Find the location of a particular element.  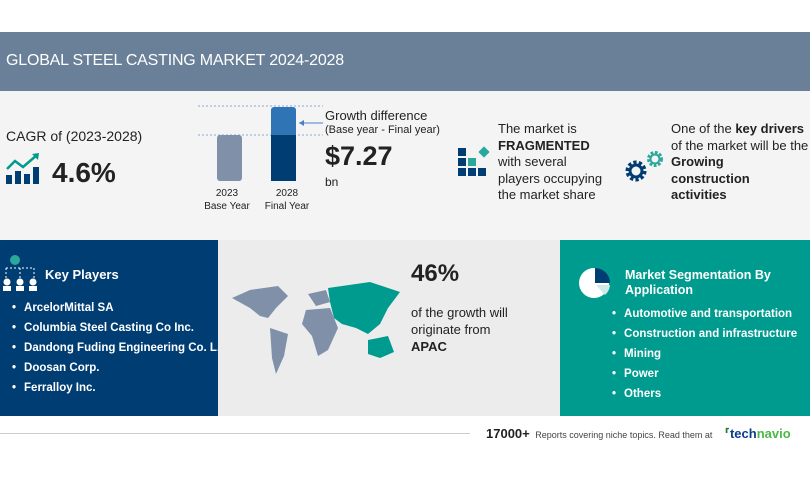

bar-2023 is located at coordinates (229, 158).